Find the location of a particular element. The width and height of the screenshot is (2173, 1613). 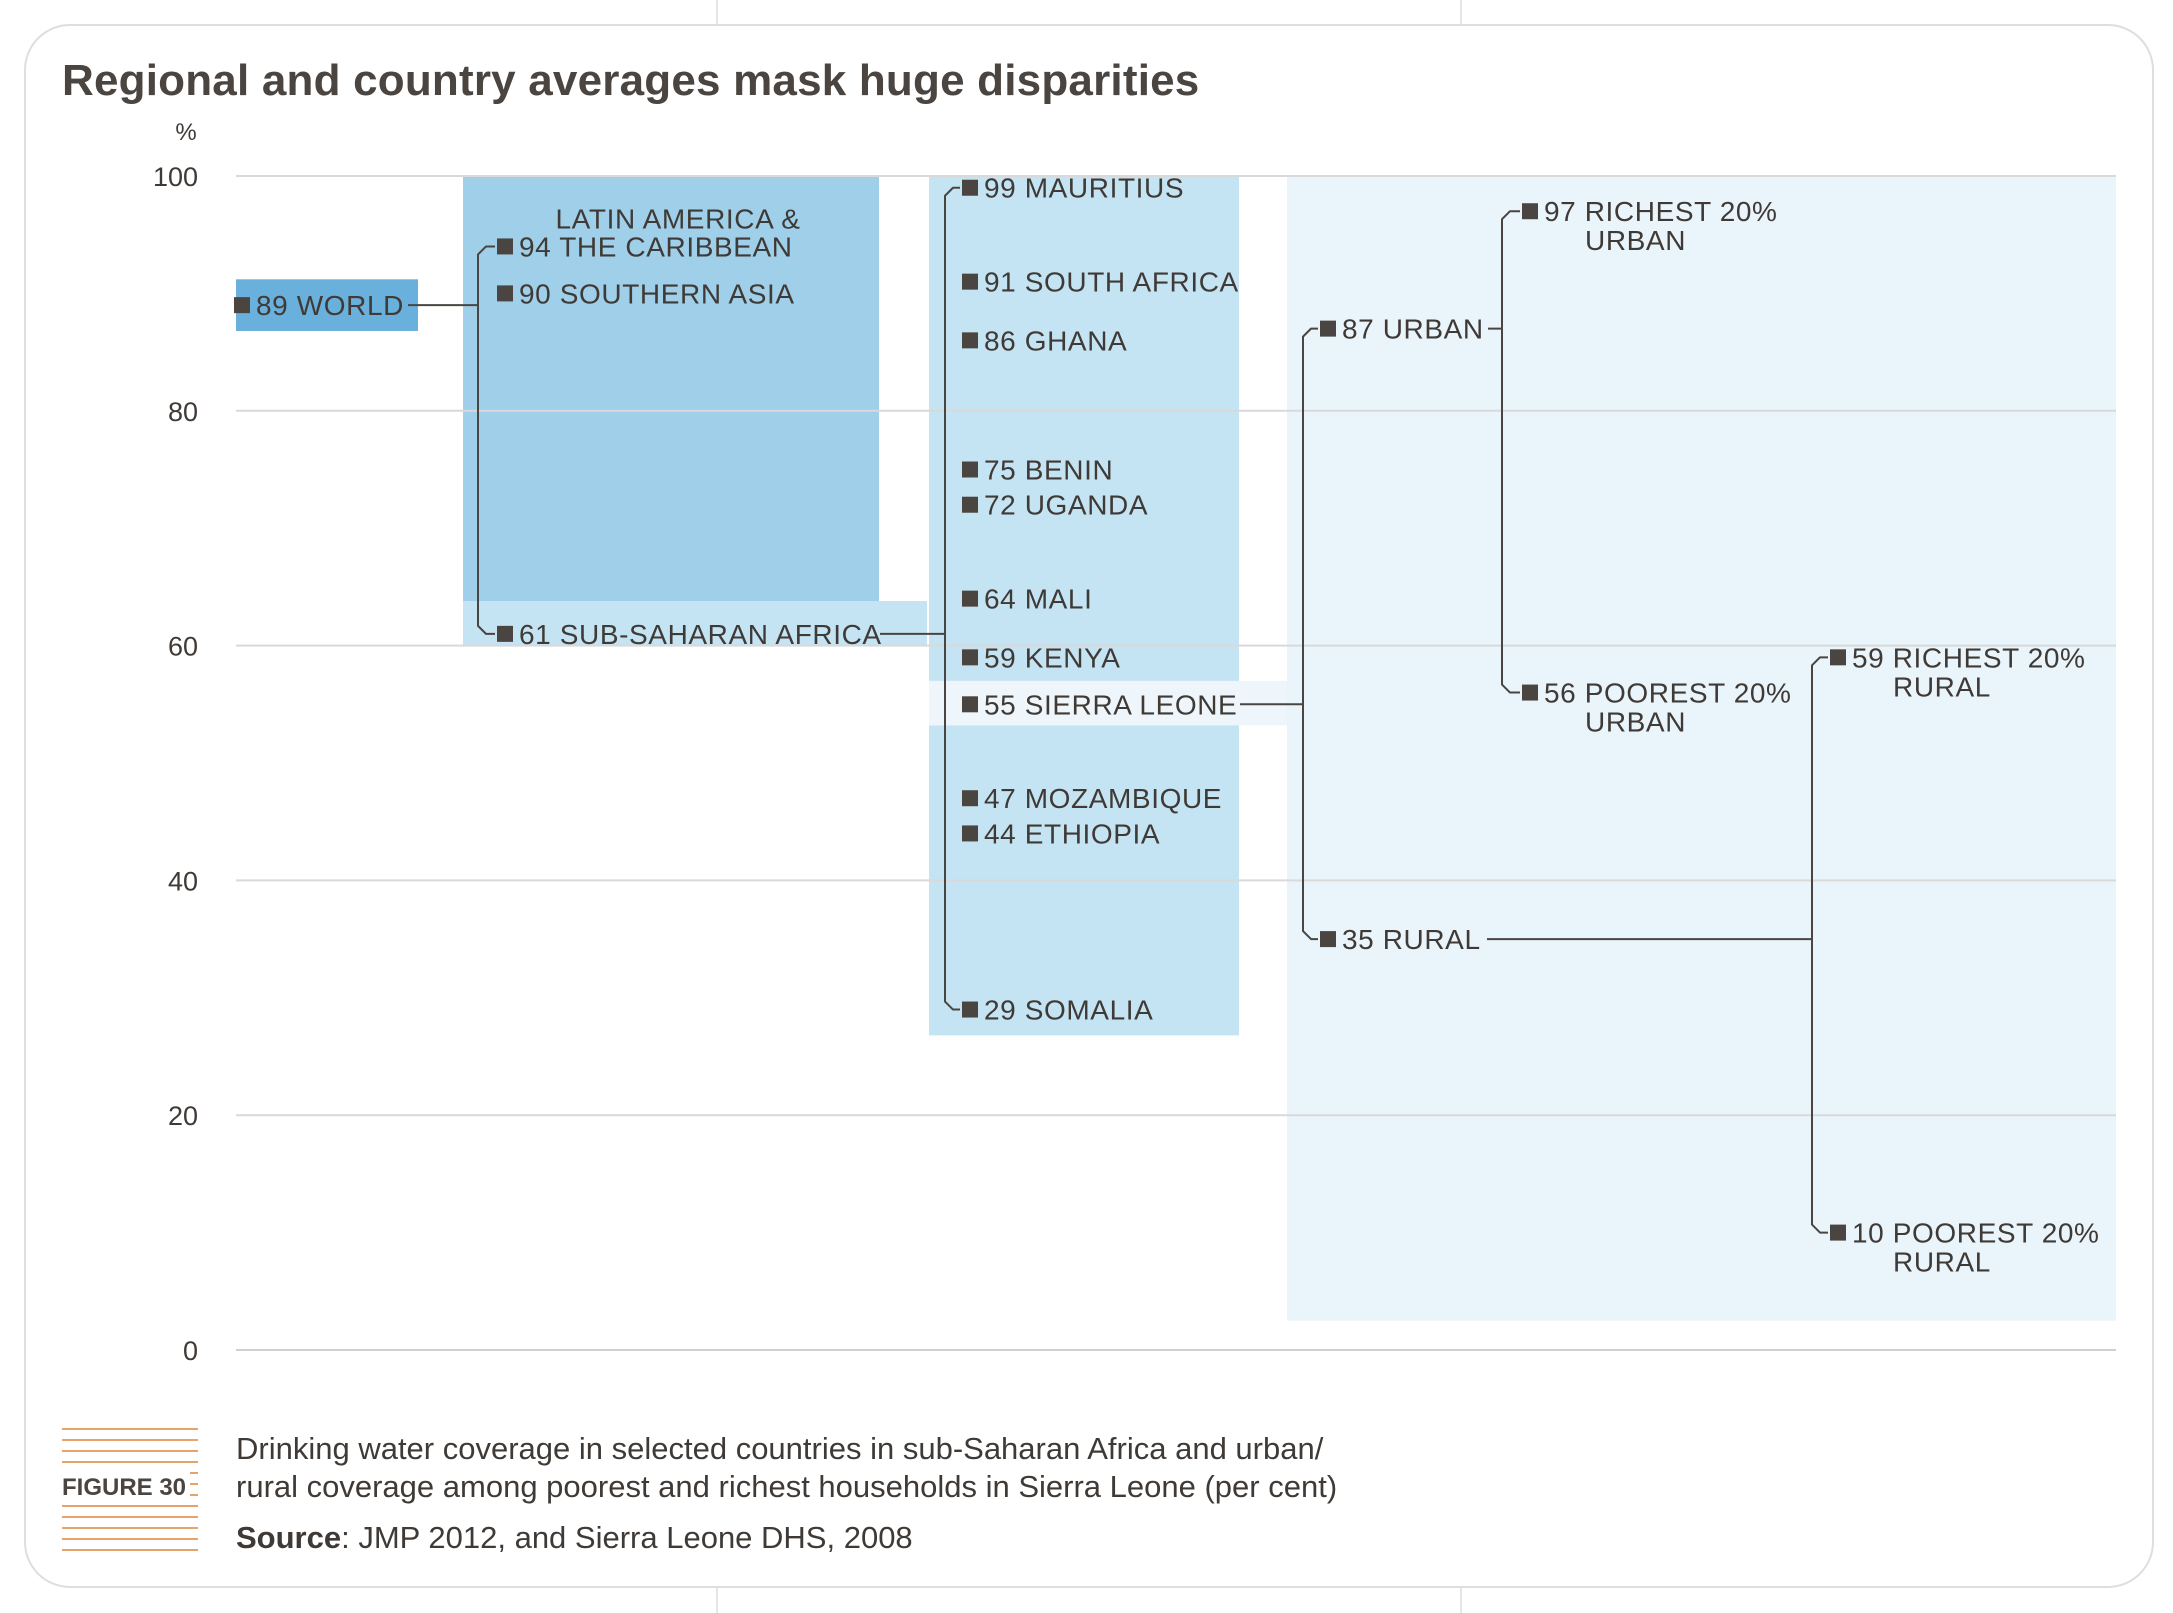

marker-uganda is located at coordinates (970, 504).